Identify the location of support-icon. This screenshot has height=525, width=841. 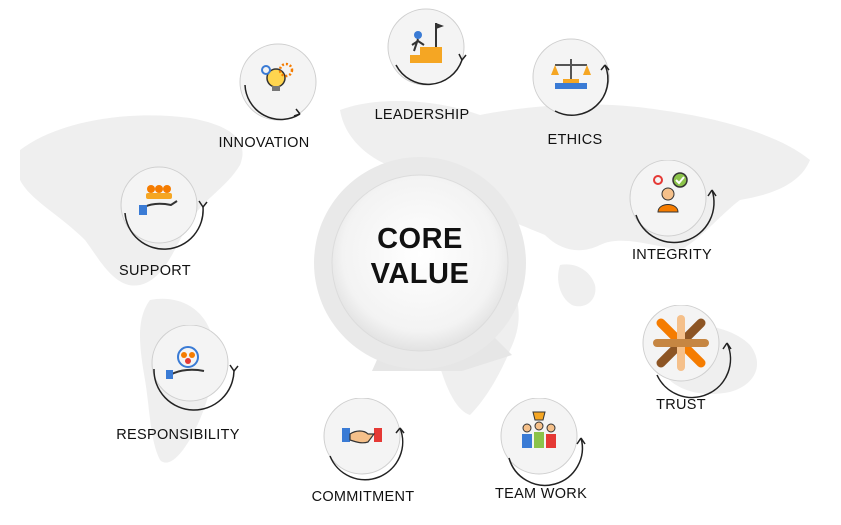
(158, 200).